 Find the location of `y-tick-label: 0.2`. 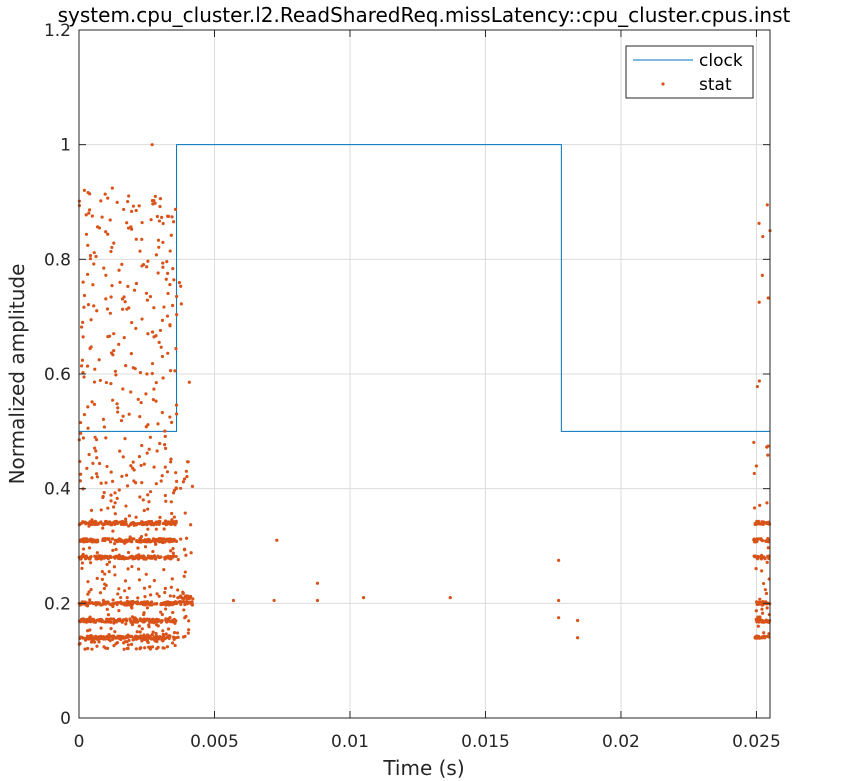

y-tick-label: 0.2 is located at coordinates (57, 604).